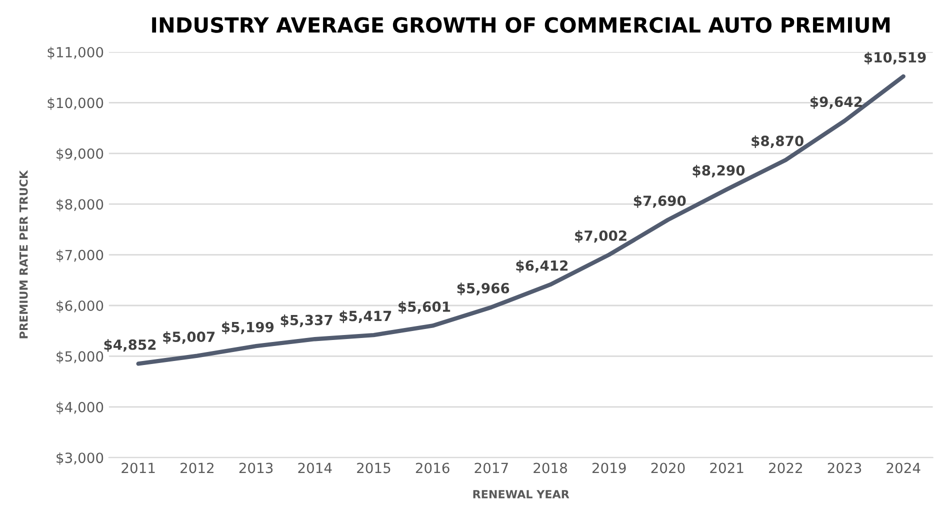 The image size is (947, 520). Describe the element at coordinates (491, 468) in the screenshot. I see `x-tick-label: 2017` at that location.